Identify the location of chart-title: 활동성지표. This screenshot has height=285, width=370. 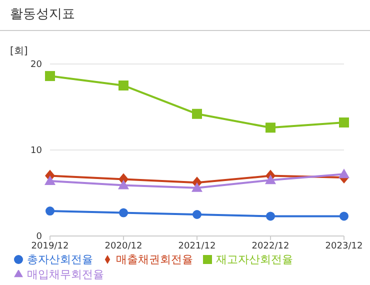
(185, 15).